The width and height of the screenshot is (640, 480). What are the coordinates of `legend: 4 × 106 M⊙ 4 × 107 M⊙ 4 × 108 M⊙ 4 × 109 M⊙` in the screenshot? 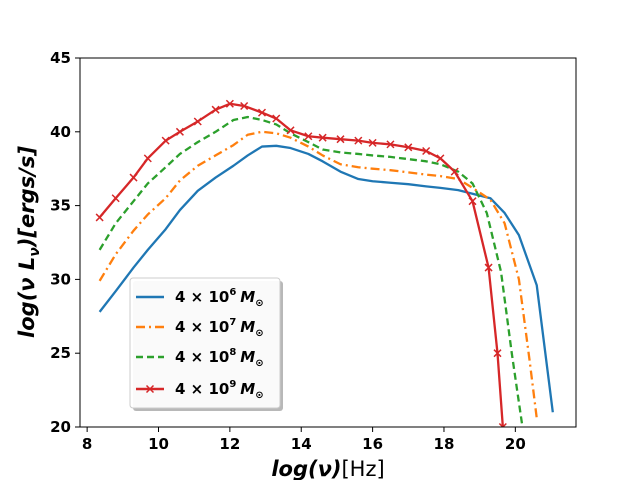 It's located at (206, 344).